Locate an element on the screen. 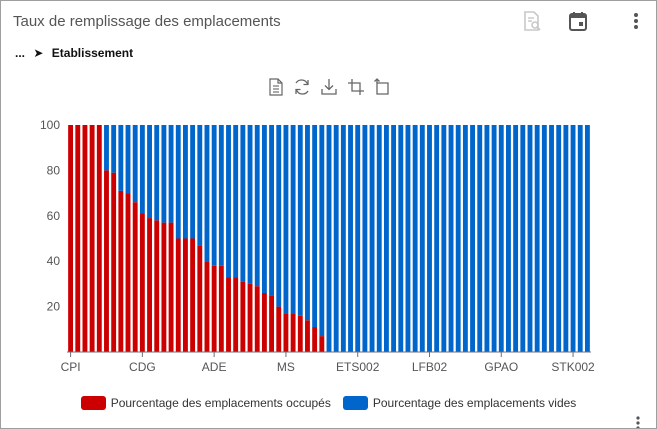 The image size is (657, 429). bottom-more-vert-icon is located at coordinates (638, 421).